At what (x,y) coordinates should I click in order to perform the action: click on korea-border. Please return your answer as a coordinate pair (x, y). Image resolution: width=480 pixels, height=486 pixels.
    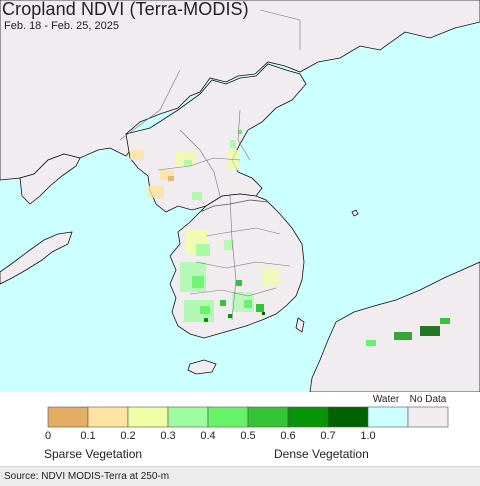
    Looking at the image, I should click on (234, 206).